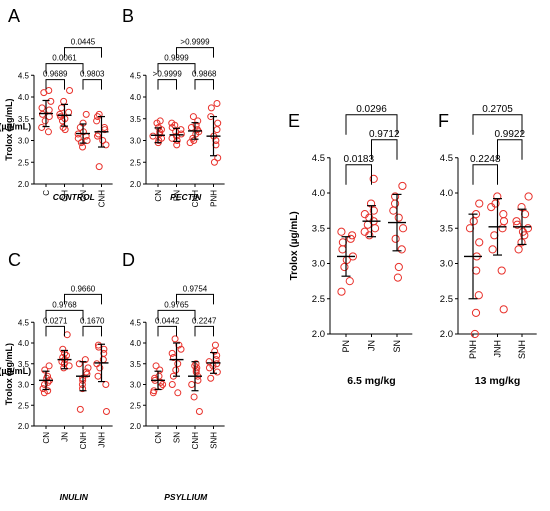 Image resolution: width=550 pixels, height=511 pixels. Describe the element at coordinates (372, 345) in the screenshot. I see `x-tick-label-e: JN` at that location.